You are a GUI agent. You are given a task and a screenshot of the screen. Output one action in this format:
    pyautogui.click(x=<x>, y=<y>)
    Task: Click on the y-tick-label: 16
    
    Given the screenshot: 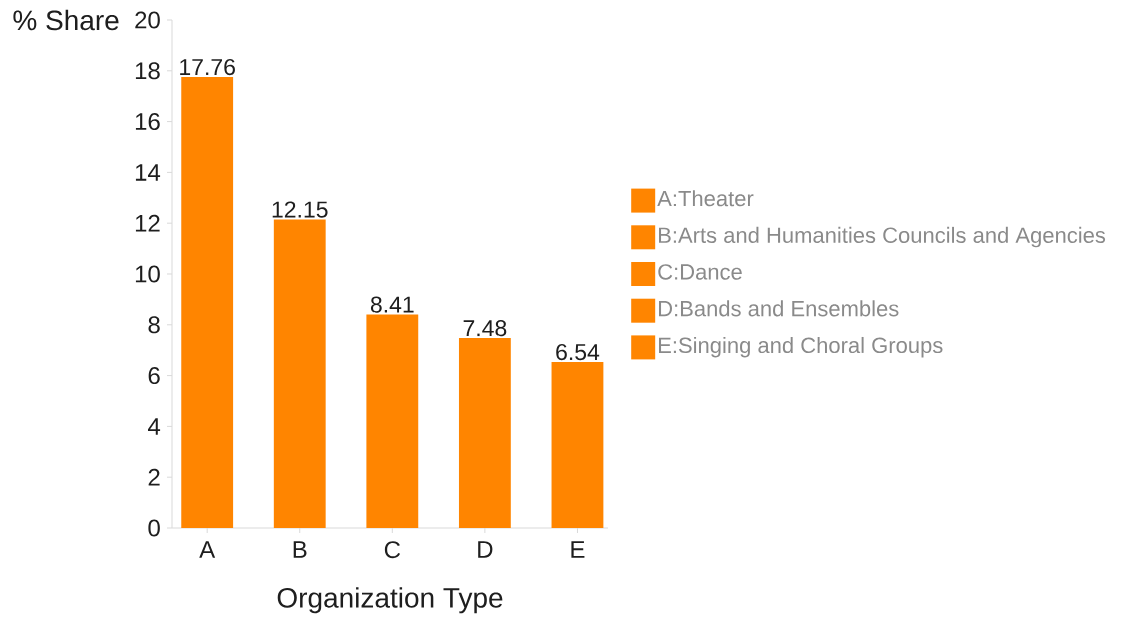 What is the action you would take?
    pyautogui.click(x=147, y=122)
    